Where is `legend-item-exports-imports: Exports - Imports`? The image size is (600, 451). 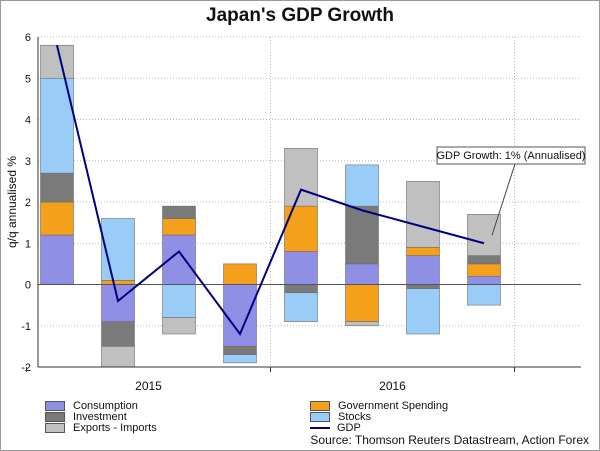
legend-item-exports-imports: Exports - Imports is located at coordinates (101, 428).